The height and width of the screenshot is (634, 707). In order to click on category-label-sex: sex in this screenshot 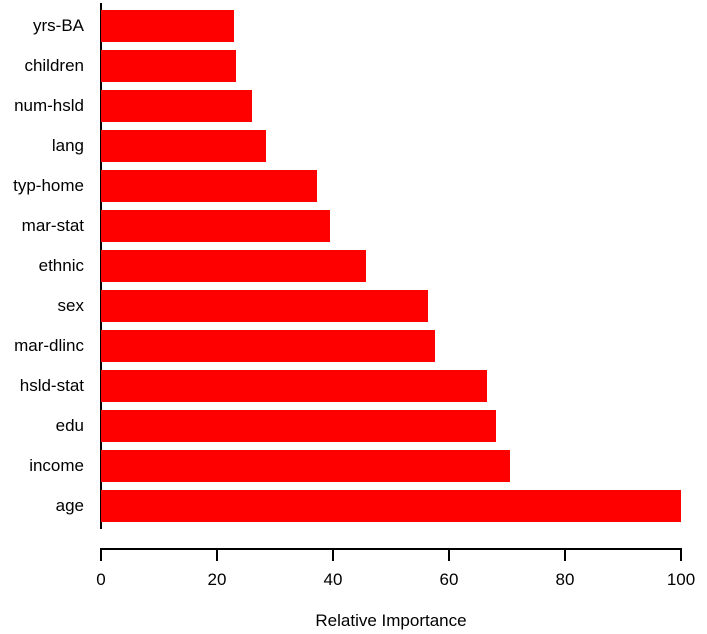, I will do `click(70, 305)`.